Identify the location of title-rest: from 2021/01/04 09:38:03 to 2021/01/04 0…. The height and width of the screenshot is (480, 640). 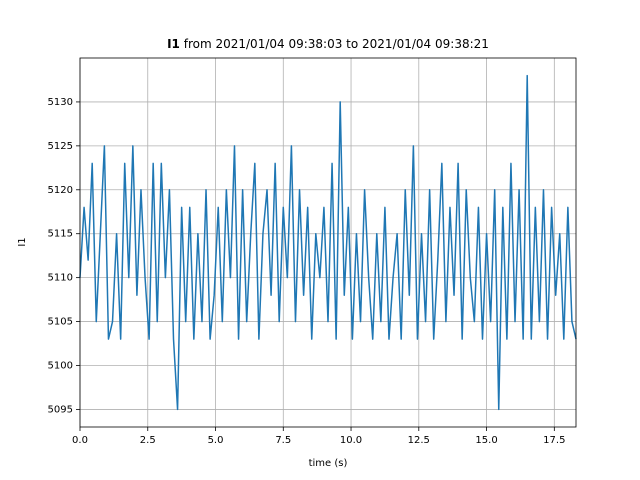
(336, 44).